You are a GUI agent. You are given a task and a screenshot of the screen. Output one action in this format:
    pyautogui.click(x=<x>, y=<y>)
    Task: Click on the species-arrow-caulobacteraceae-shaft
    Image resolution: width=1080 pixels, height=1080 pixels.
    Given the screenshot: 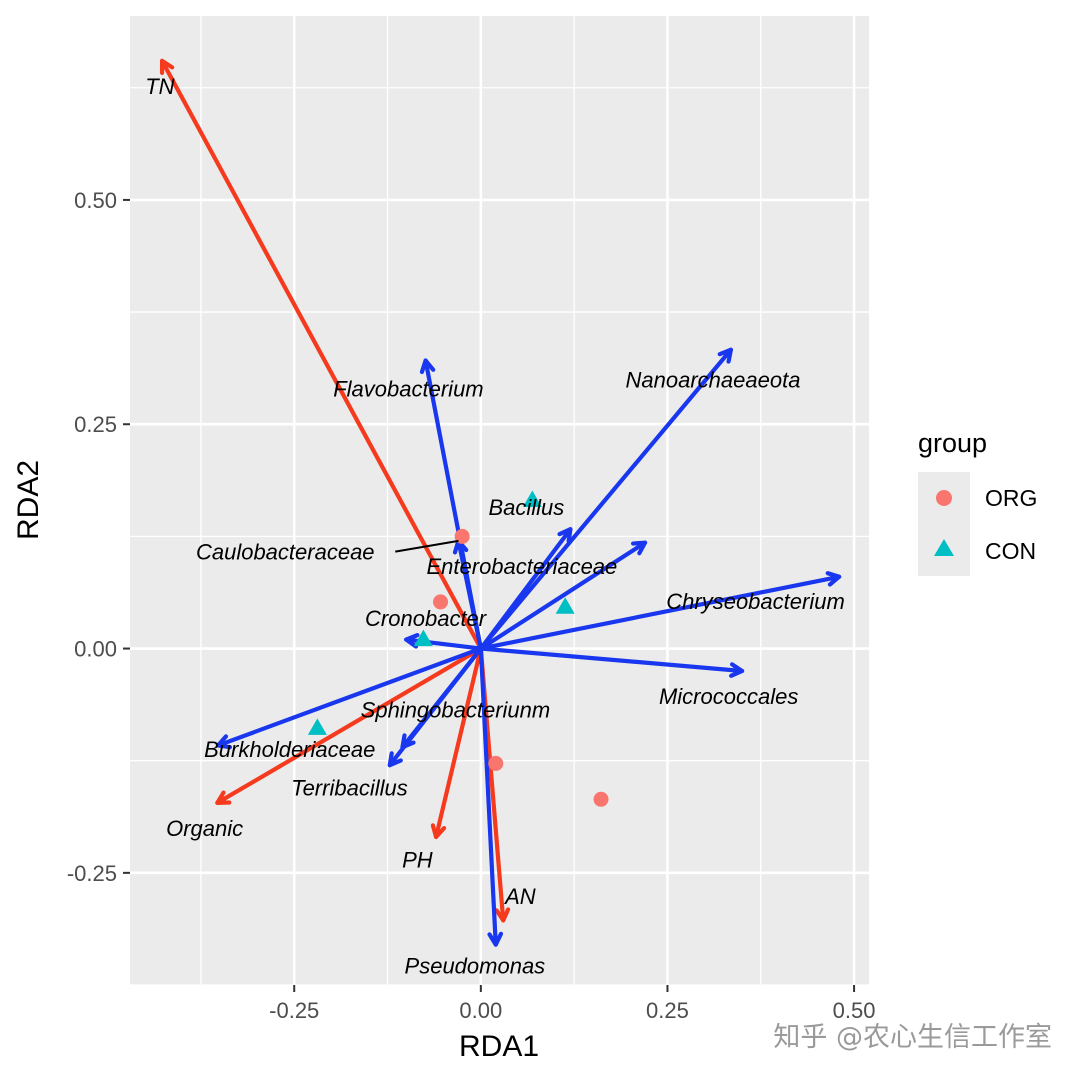 What is the action you would take?
    pyautogui.click(x=469, y=594)
    